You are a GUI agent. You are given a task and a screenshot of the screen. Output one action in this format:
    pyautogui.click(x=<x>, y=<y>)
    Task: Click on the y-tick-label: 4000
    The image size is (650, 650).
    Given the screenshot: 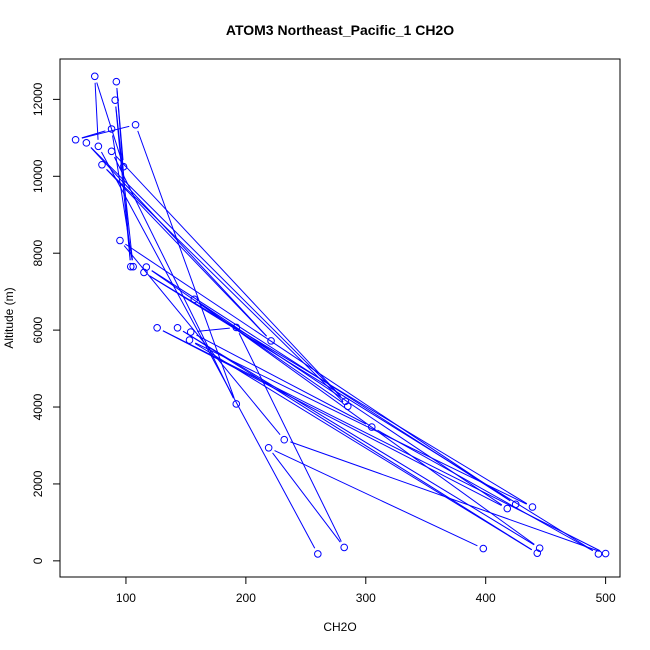 What is the action you would take?
    pyautogui.click(x=38, y=406)
    